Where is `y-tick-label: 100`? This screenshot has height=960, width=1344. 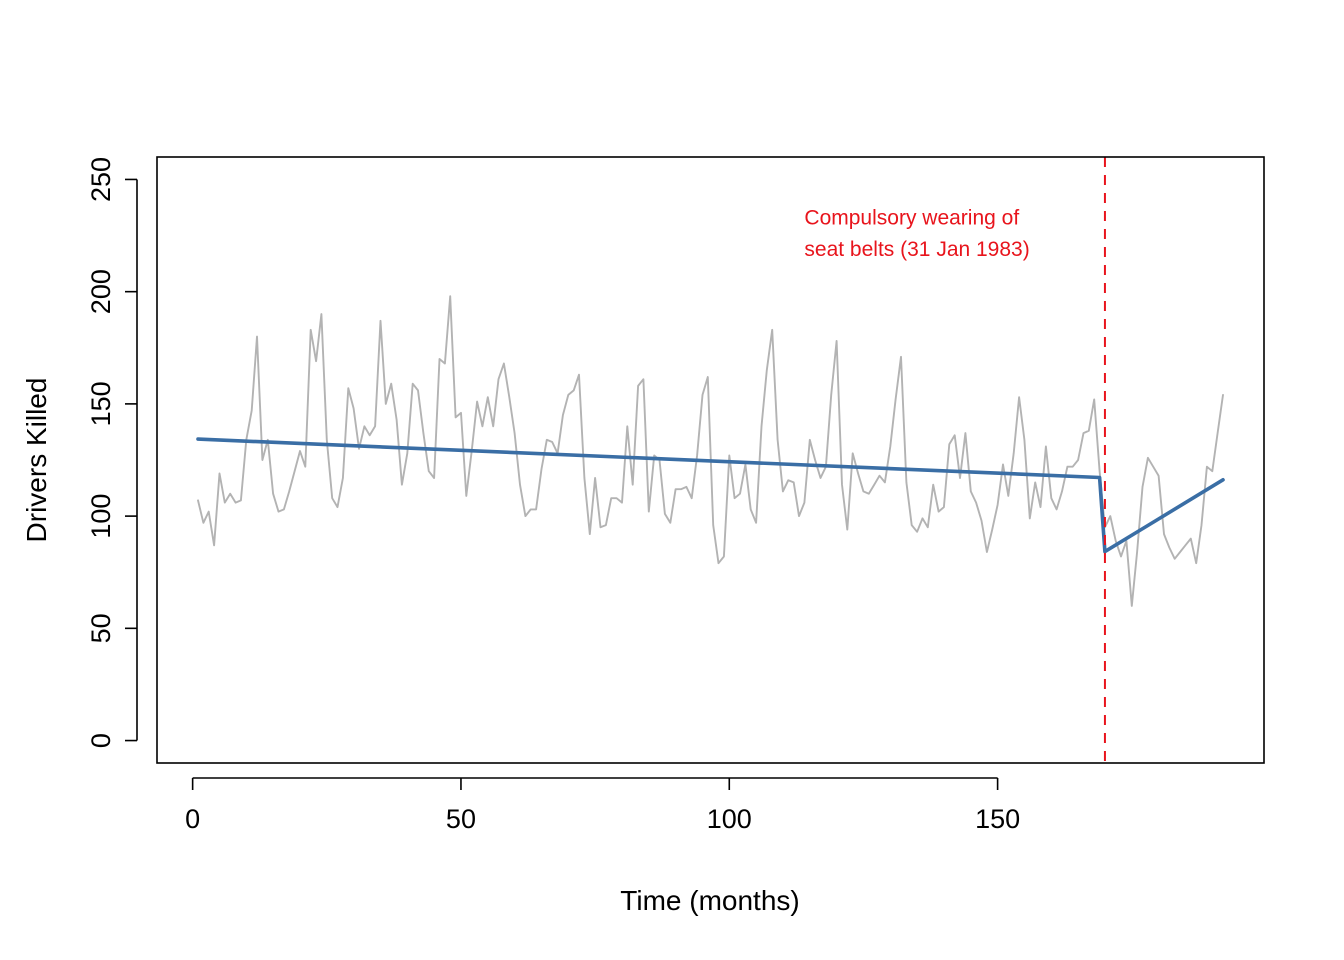 y-tick-label: 100 is located at coordinates (101, 516).